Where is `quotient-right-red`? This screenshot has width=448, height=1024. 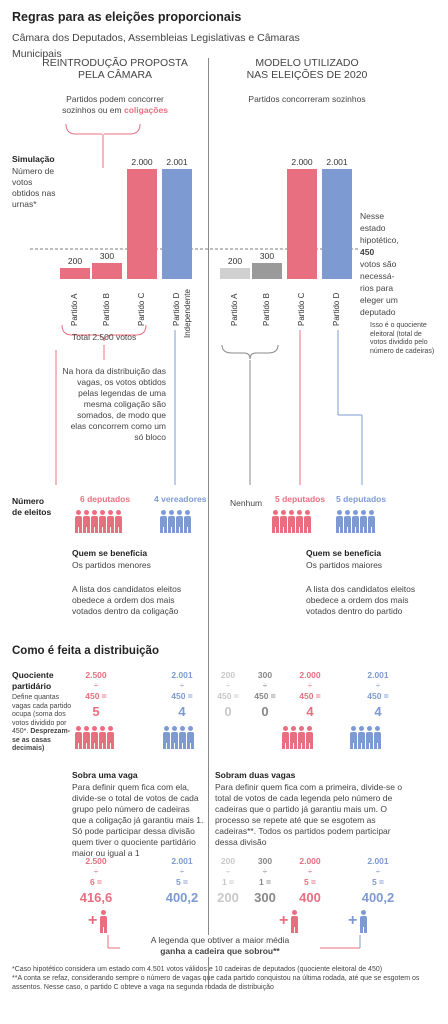
quotient-right-red is located at coordinates (297, 737).